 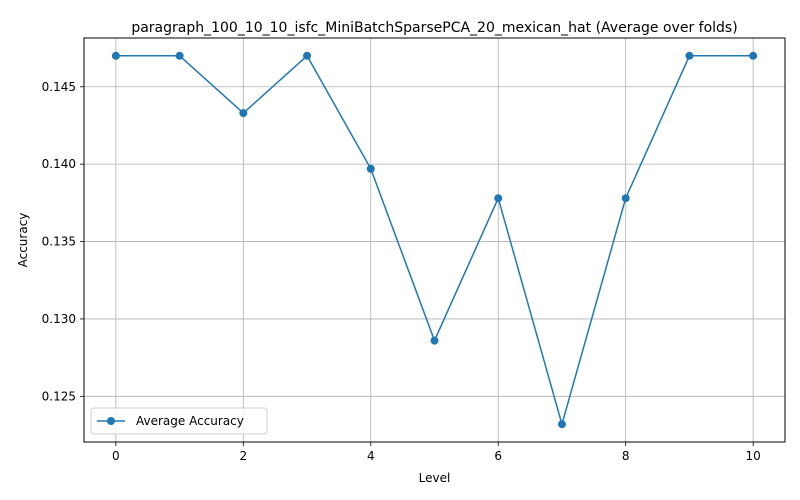 What do you see at coordinates (59, 87) in the screenshot?
I see `y-tick-label: 0.145` at bounding box center [59, 87].